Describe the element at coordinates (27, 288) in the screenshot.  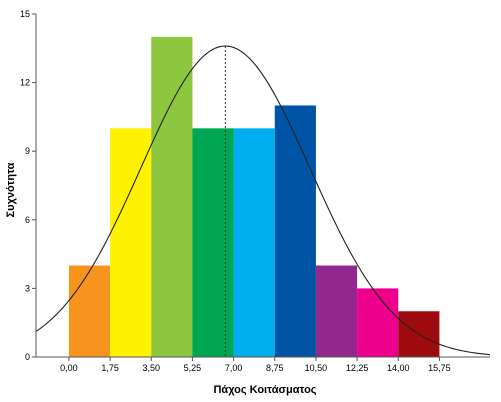
I see `y-tick-label: 3` at that location.